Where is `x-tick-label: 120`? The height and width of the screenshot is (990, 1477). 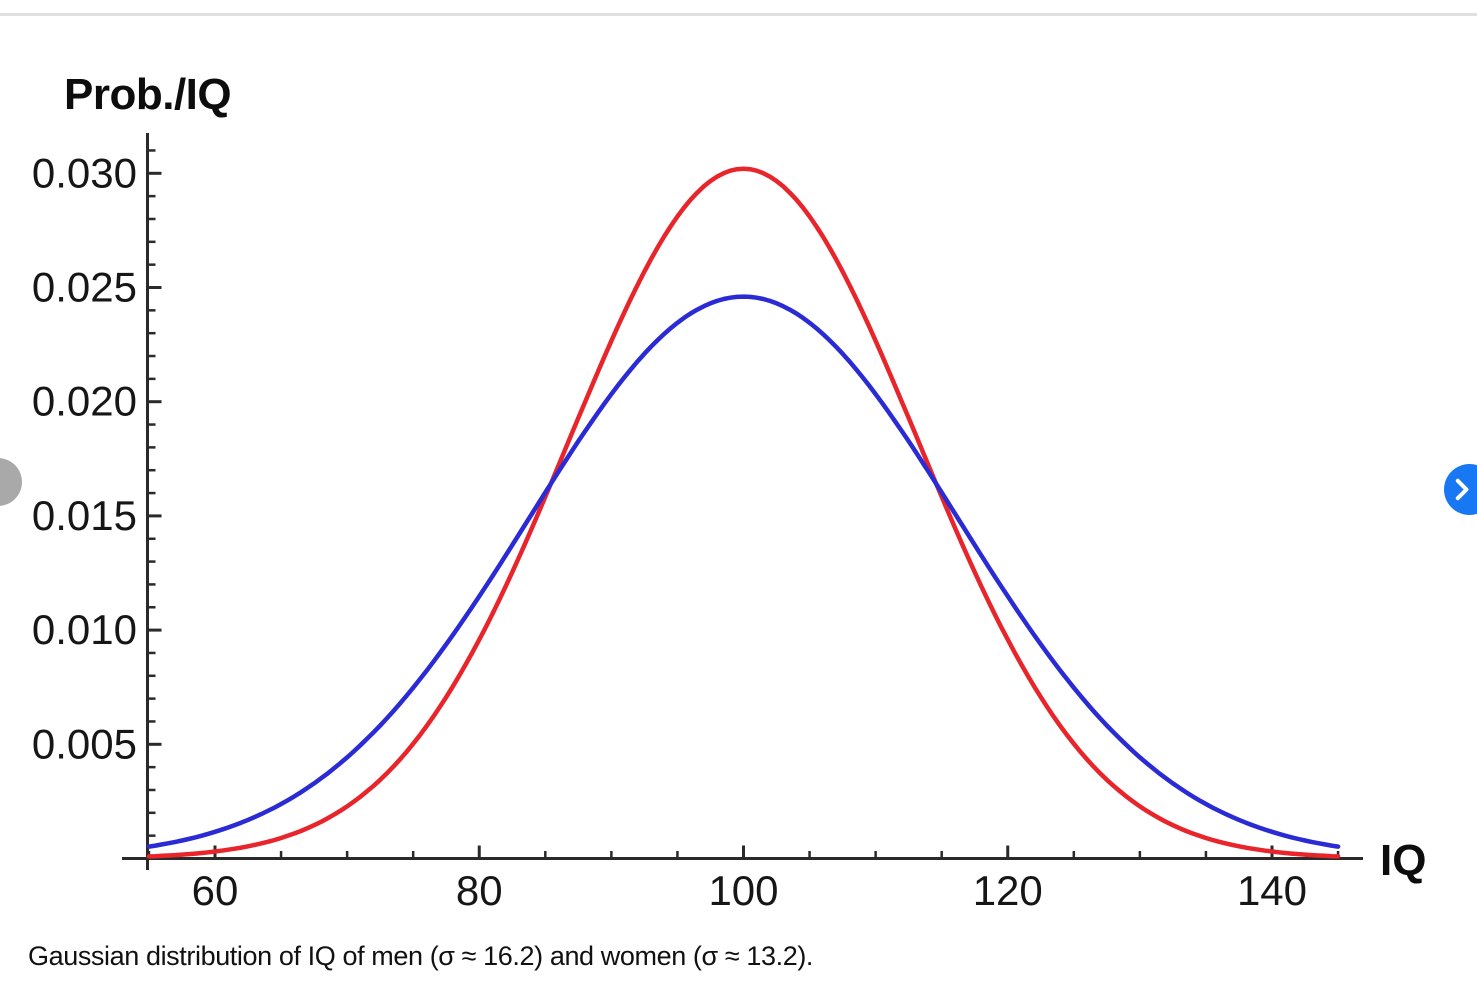
x-tick-label: 120 is located at coordinates (1008, 890).